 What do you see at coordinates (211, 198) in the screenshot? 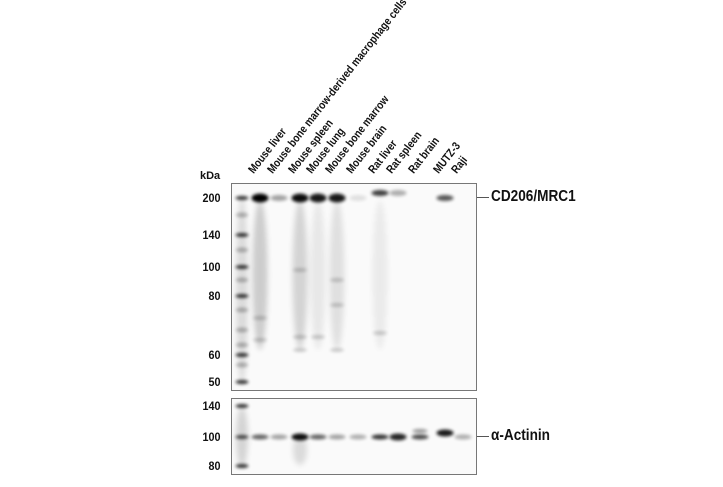
I see `mw-marker-200: 200` at bounding box center [211, 198].